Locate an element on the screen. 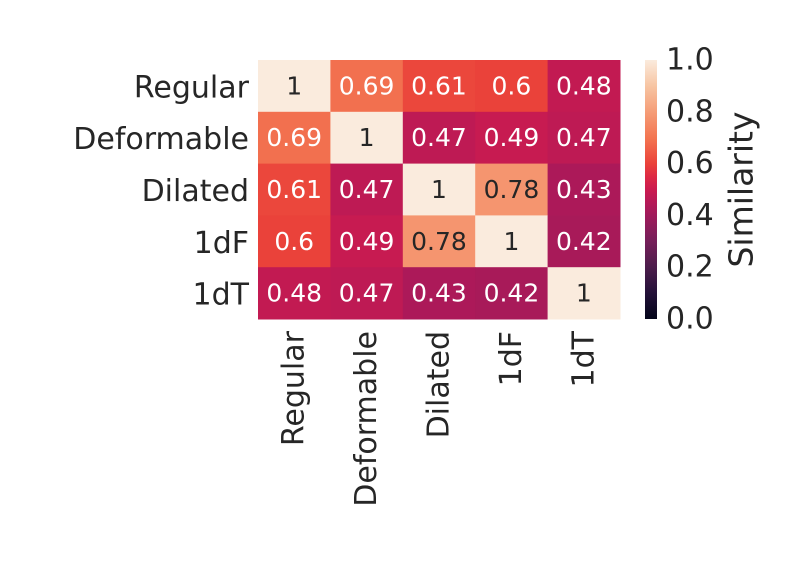 This screenshot has width=792, height=581. colorbar-ticks: 0.0 0.2 0.4 0.6 0.8 1.0 is located at coordinates (690, 190).